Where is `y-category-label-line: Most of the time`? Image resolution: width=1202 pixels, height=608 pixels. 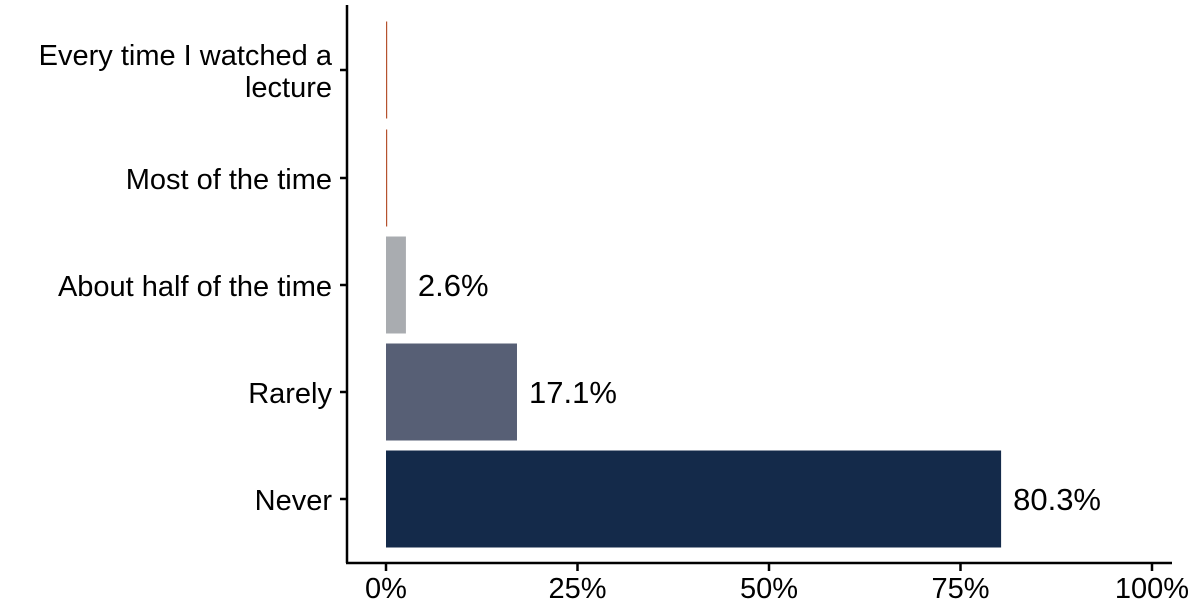 y-category-label-line: Most of the time is located at coordinates (229, 180).